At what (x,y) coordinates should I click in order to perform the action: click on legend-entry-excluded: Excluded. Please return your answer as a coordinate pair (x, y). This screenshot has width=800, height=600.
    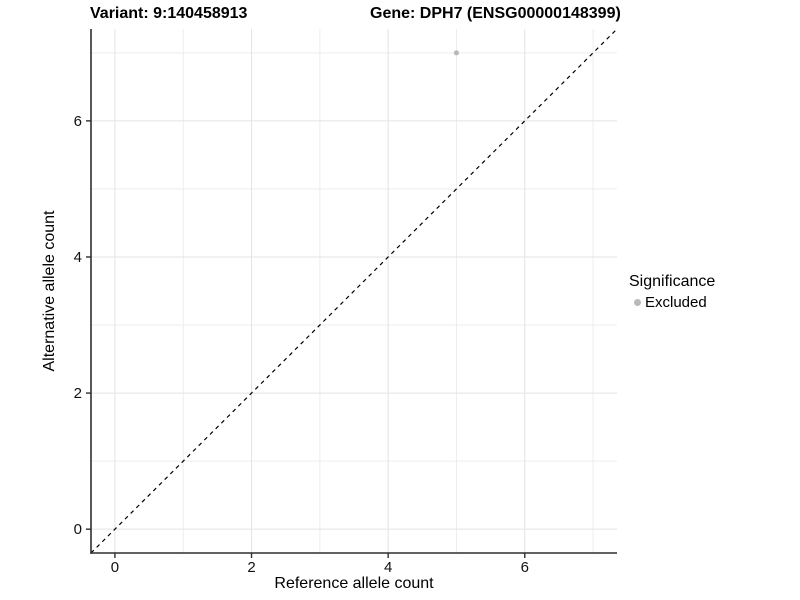
    Looking at the image, I should click on (674, 302).